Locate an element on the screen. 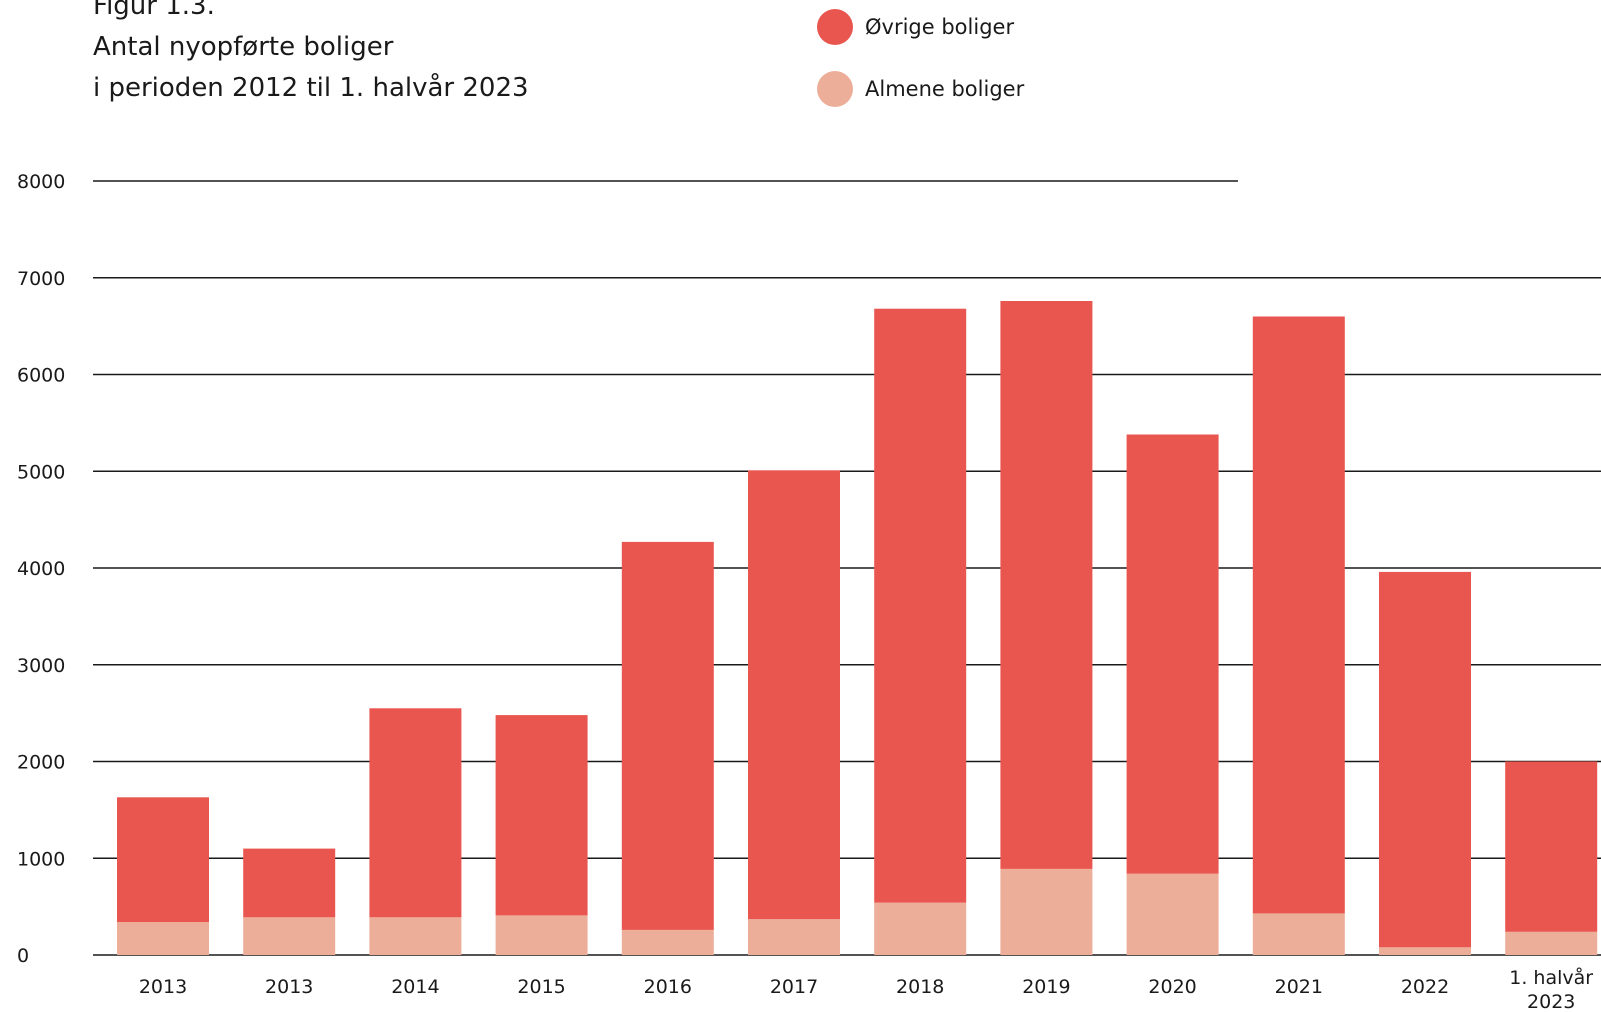 This screenshot has height=1012, width=1601. x-tick-label: 2014 is located at coordinates (415, 987).